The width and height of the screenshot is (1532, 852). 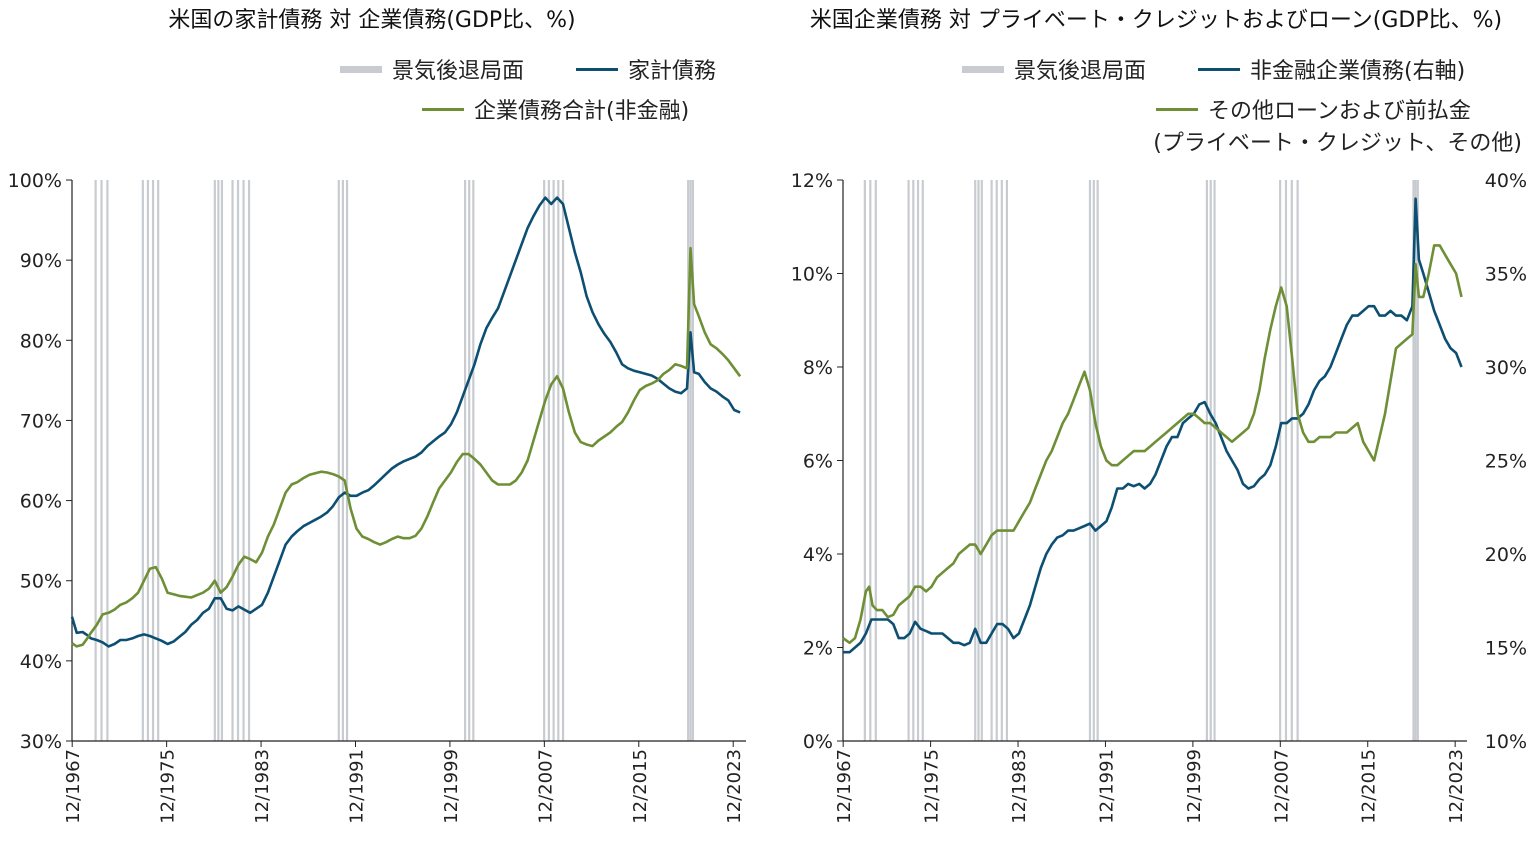 I want to click on left-y-axis: 30% 40% 50% 60% 70% 80% 90% 100%, so click(x=40, y=461).